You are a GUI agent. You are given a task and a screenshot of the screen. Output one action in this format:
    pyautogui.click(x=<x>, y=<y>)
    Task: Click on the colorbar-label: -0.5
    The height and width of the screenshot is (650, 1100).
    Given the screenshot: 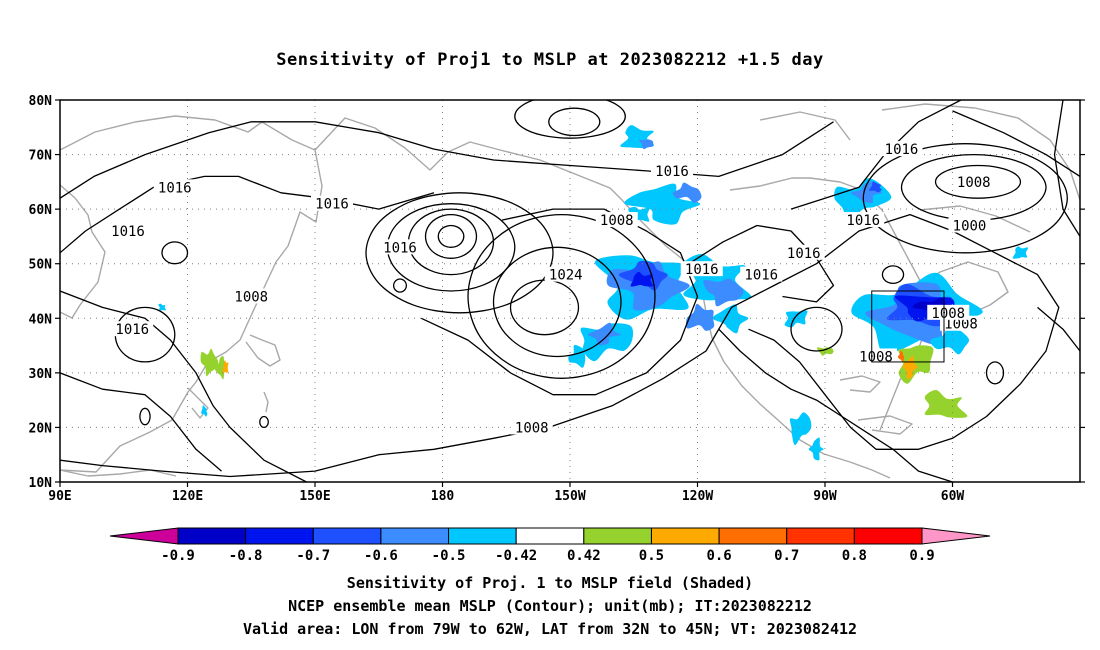 What is the action you would take?
    pyautogui.click(x=449, y=556)
    